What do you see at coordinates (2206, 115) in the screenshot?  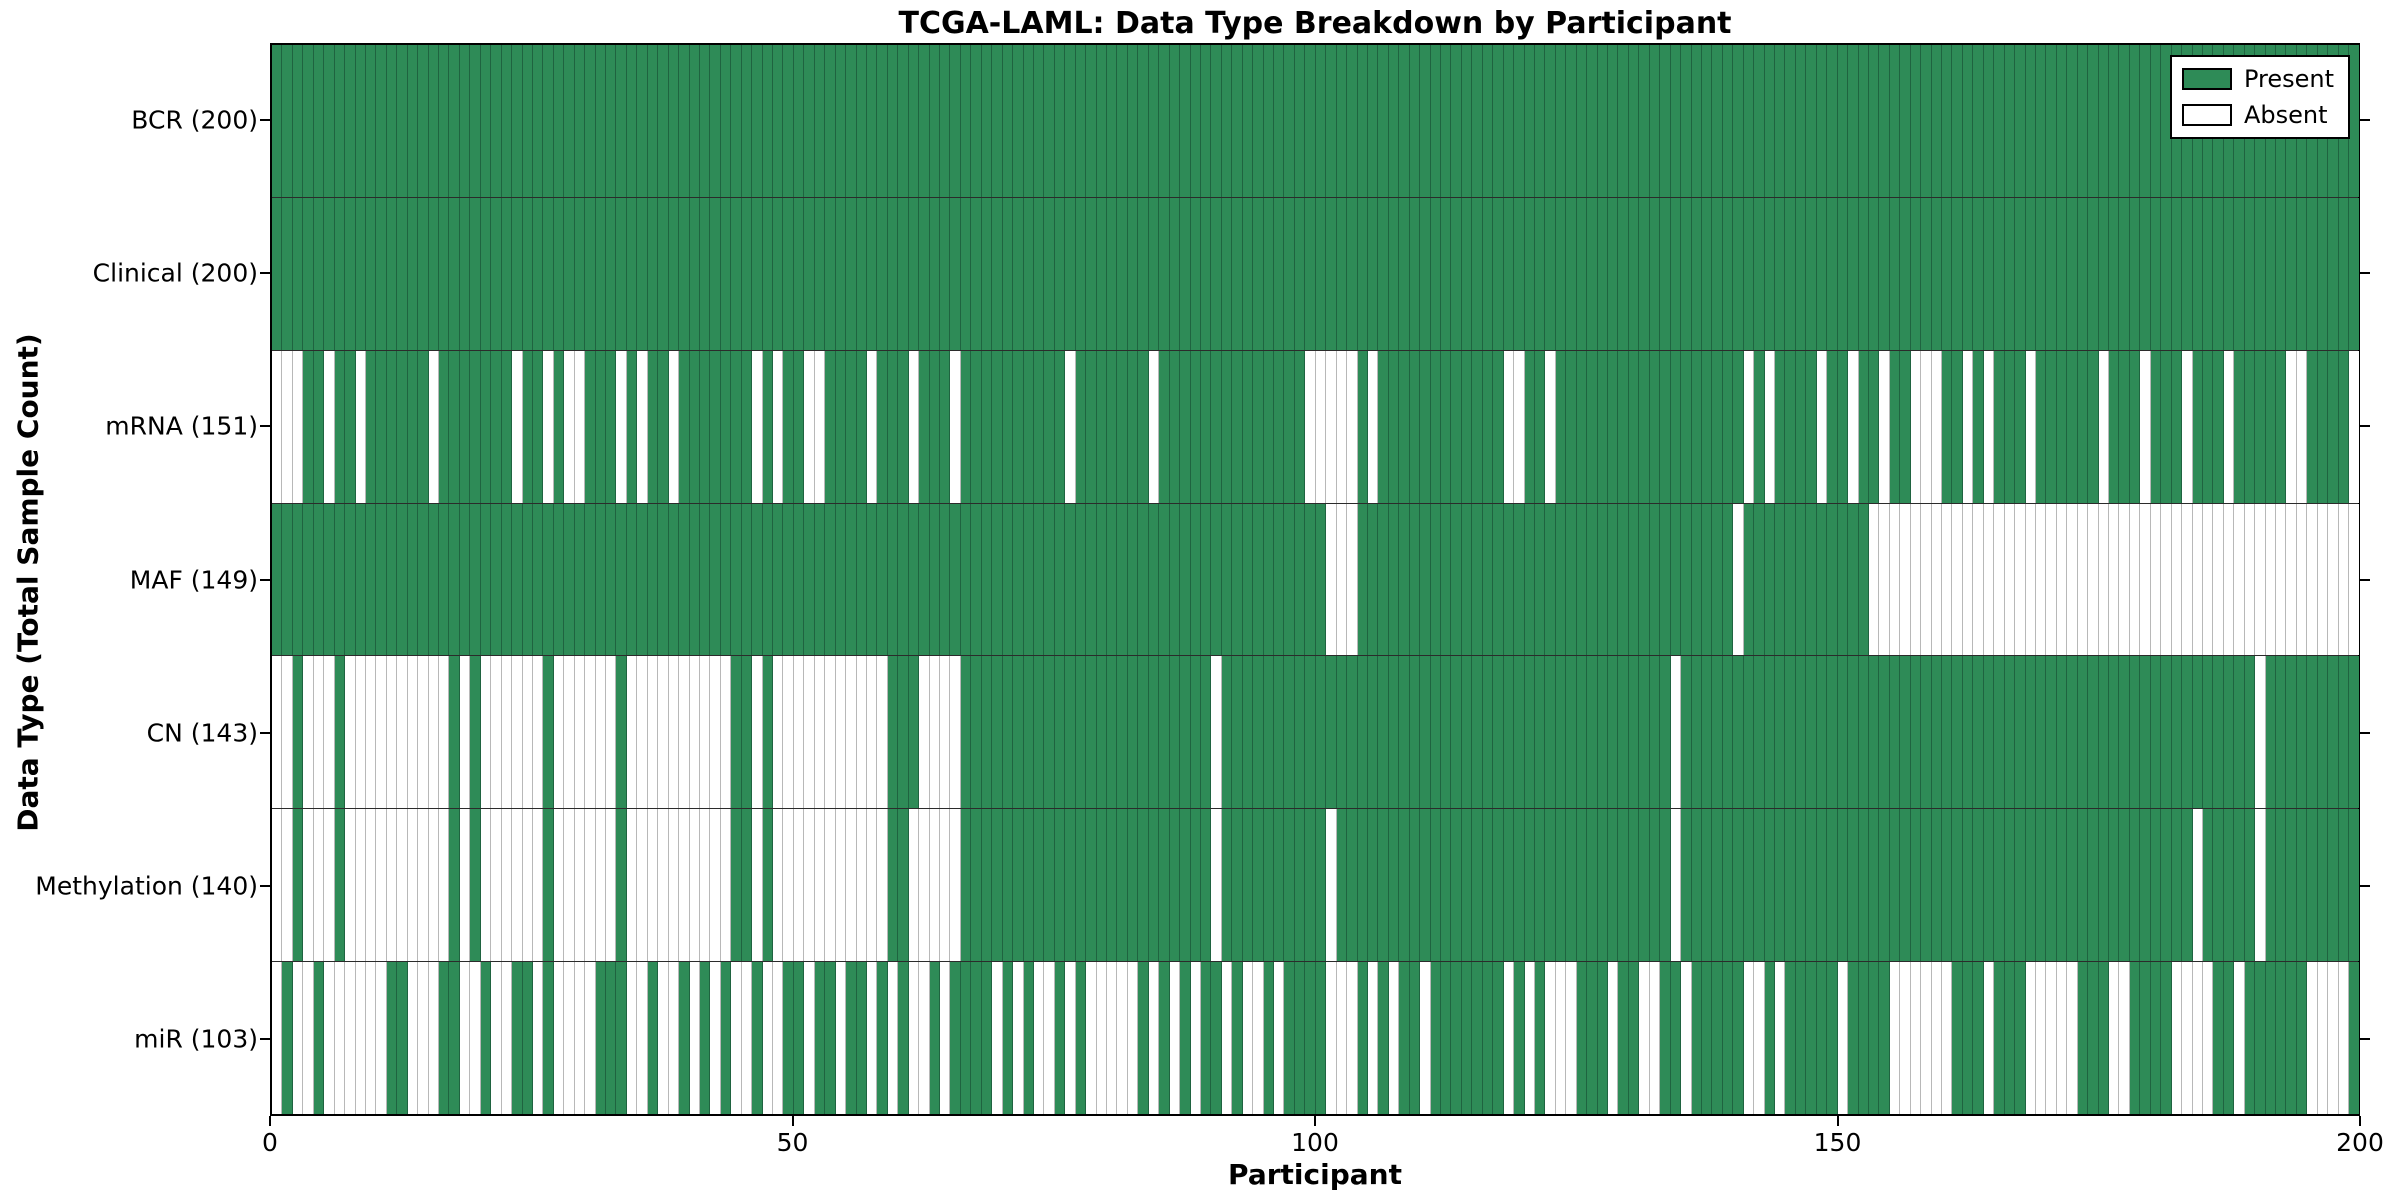 I see `absent-swatch` at bounding box center [2206, 115].